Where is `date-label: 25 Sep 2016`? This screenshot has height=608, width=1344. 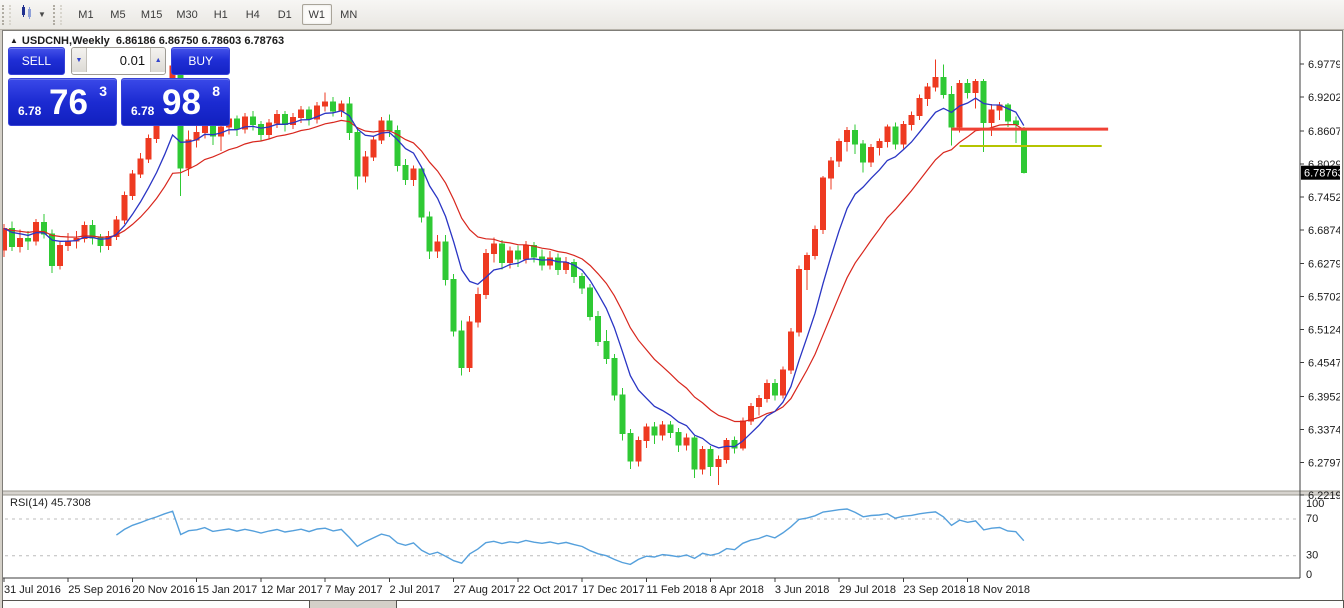 date-label: 25 Sep 2016 is located at coordinates (99, 590).